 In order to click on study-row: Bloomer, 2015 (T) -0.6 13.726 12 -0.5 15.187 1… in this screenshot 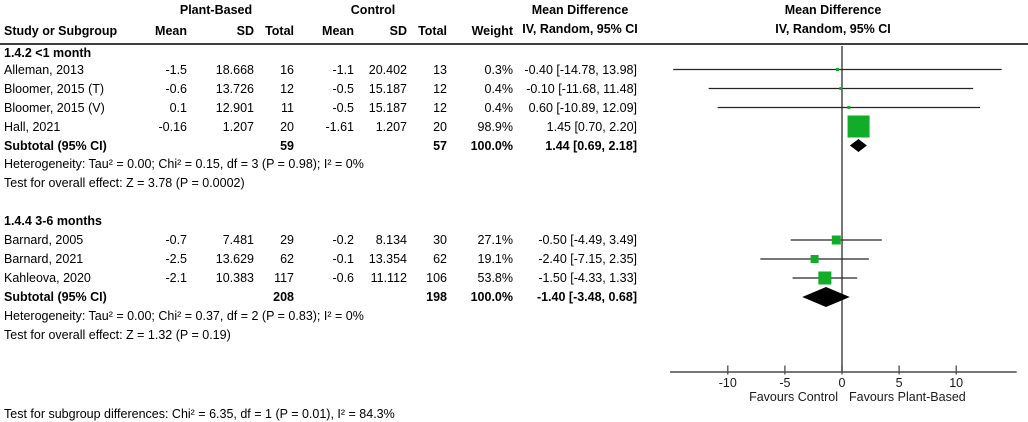, I will do `click(321, 88)`.